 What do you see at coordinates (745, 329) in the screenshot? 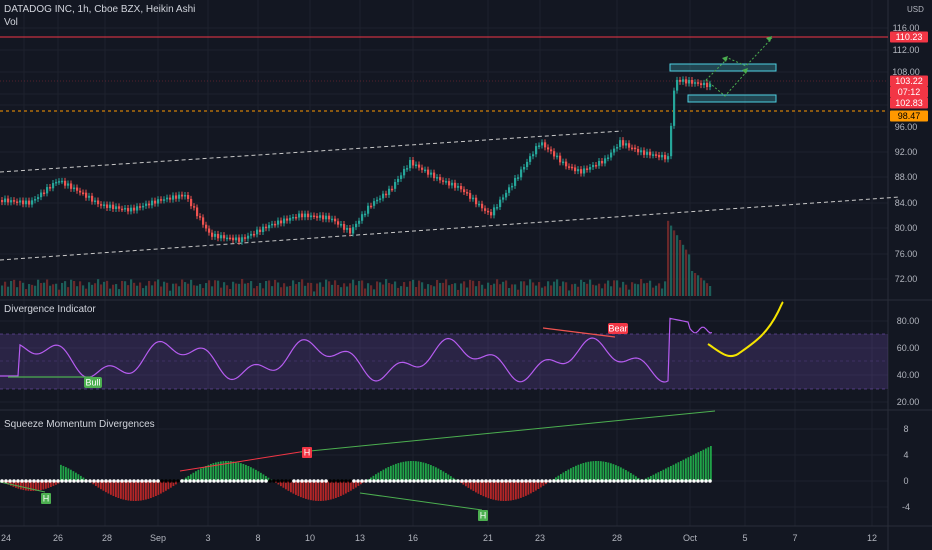
I see `forecast-sketch-curve` at bounding box center [745, 329].